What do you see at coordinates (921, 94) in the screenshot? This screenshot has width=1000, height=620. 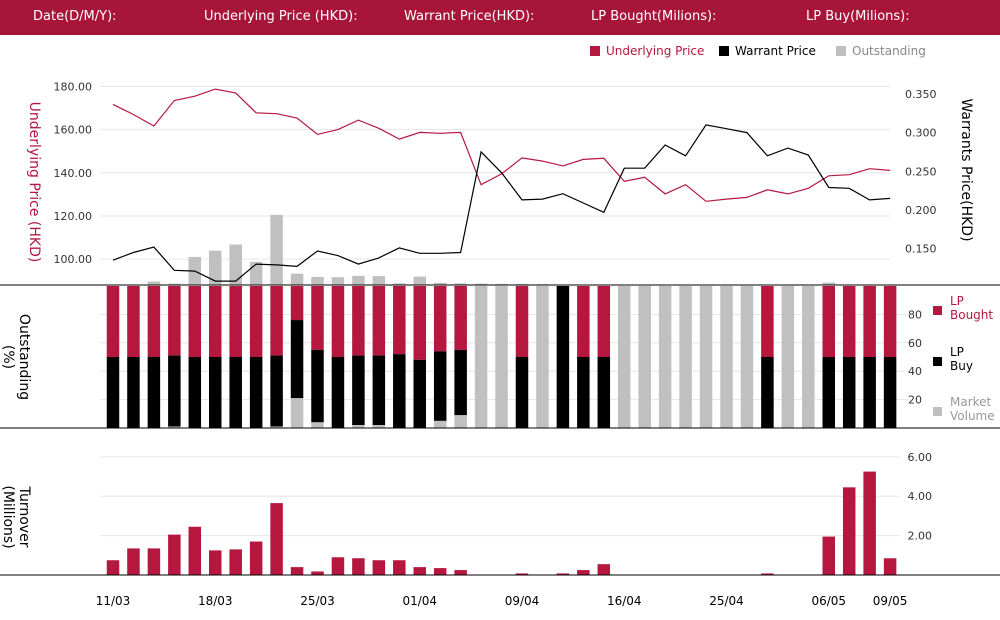 I see `y-tick-right: 0.350` at bounding box center [921, 94].